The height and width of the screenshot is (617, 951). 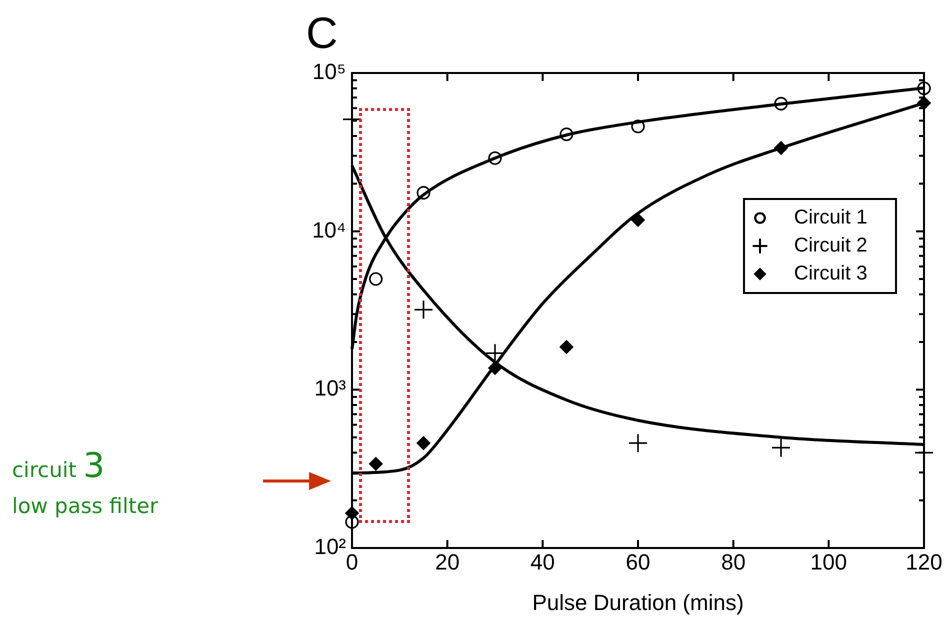 What do you see at coordinates (329, 71) in the screenshot?
I see `y-tick-label: 10⁵` at bounding box center [329, 71].